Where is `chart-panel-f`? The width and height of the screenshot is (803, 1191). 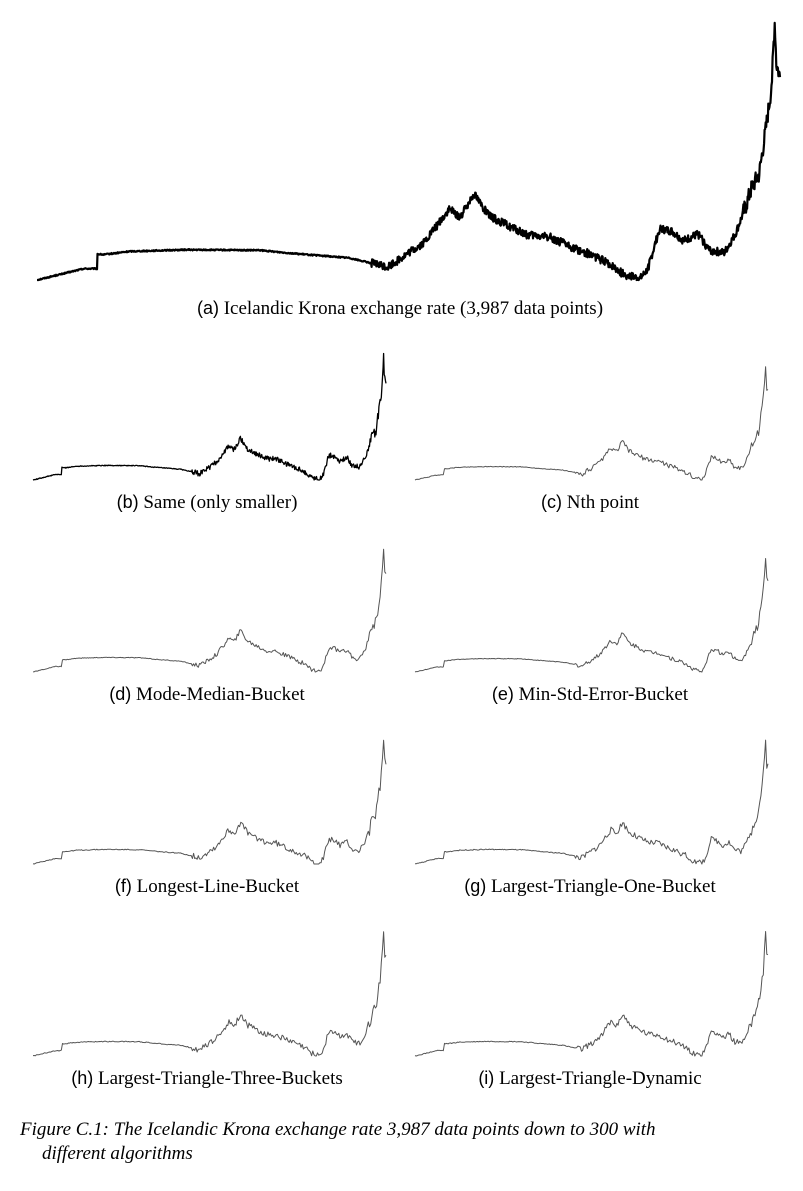
chart-panel-f is located at coordinates (209, 799).